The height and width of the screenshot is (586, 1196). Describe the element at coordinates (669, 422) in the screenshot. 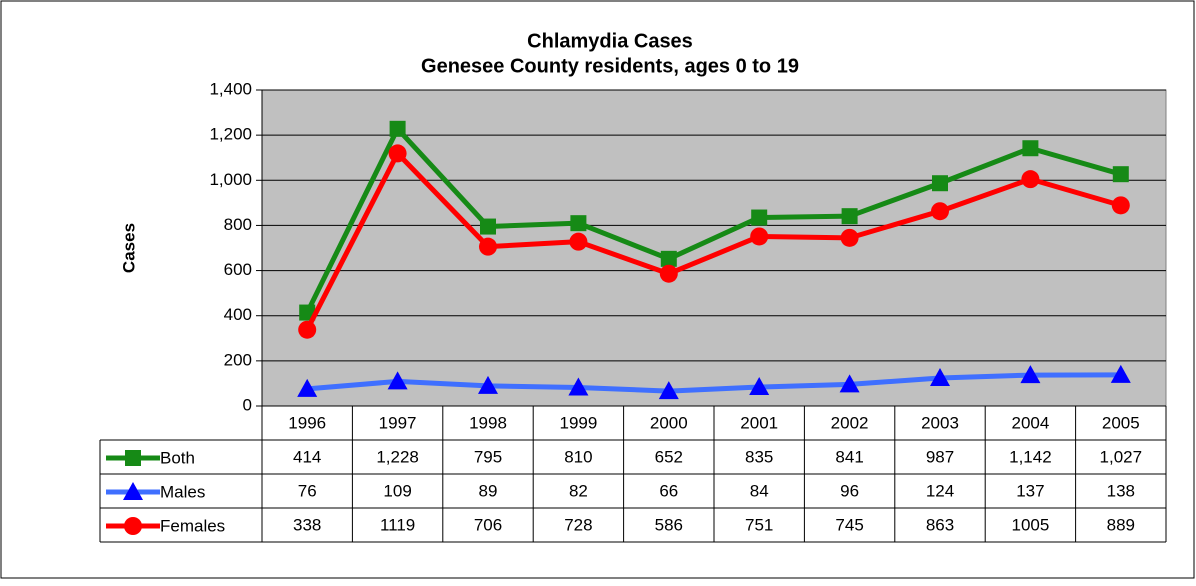

I see `x-tick-label: 2000` at that location.